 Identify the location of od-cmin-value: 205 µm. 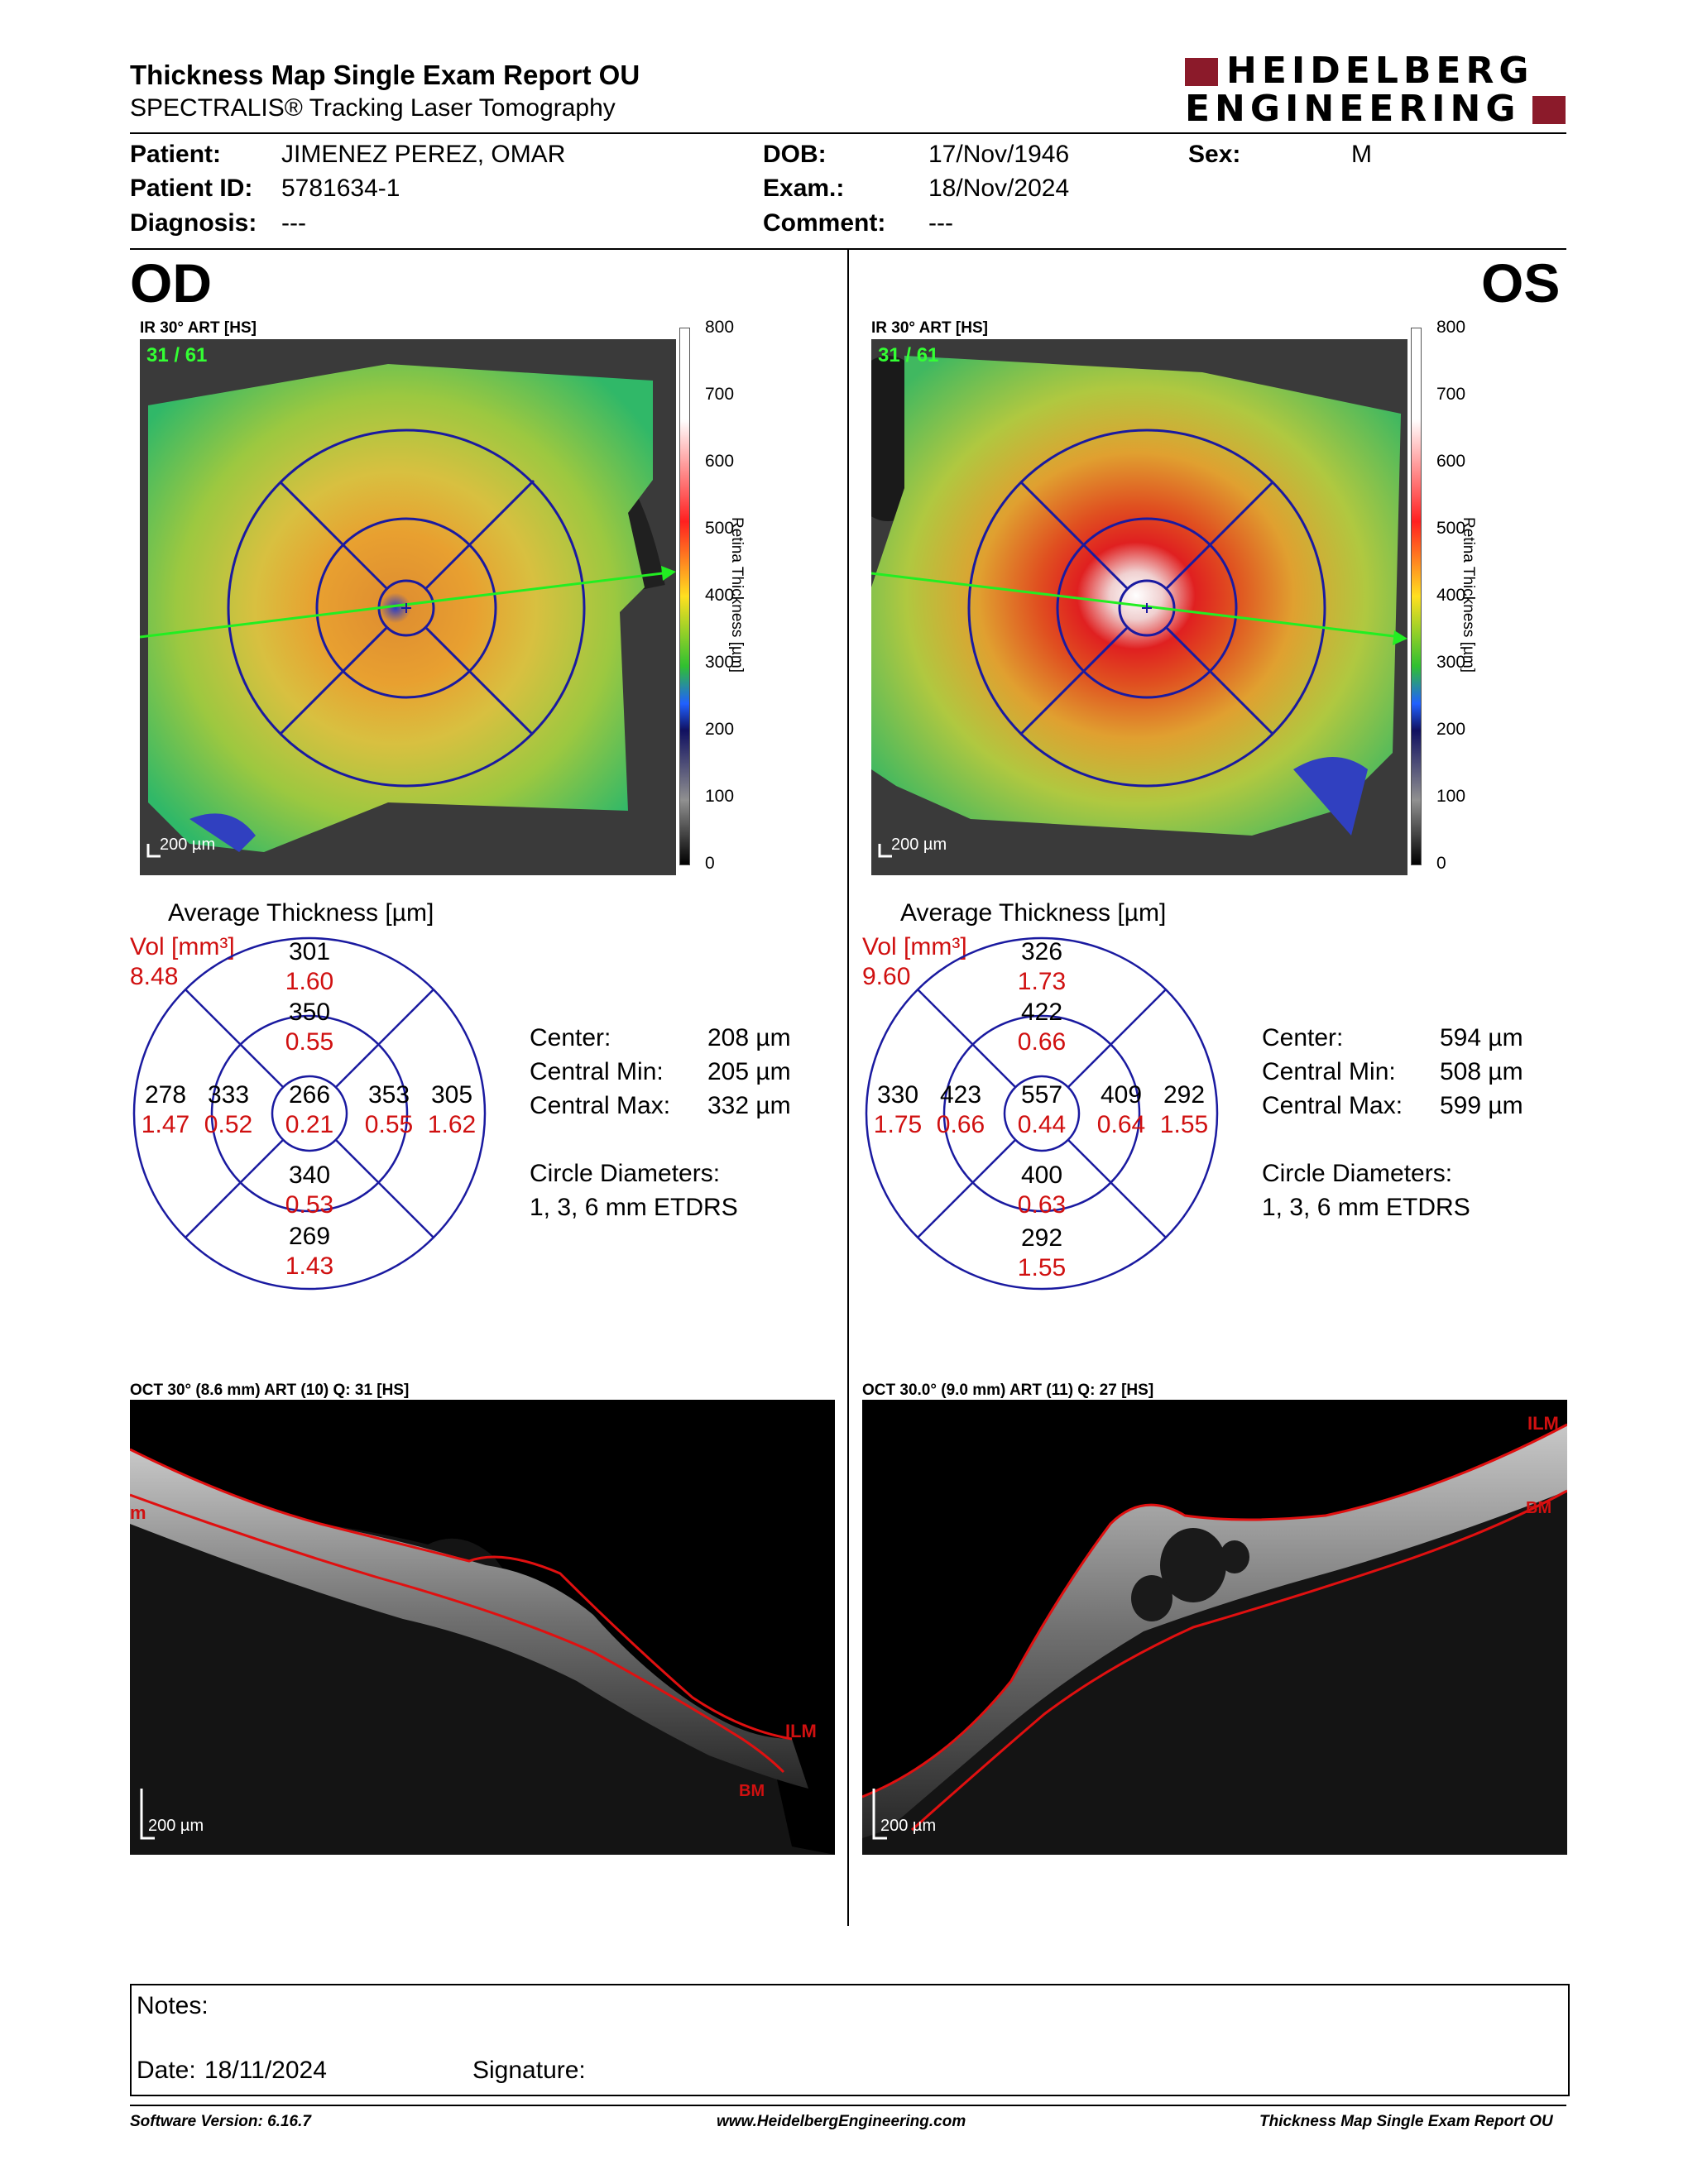
(749, 1071).